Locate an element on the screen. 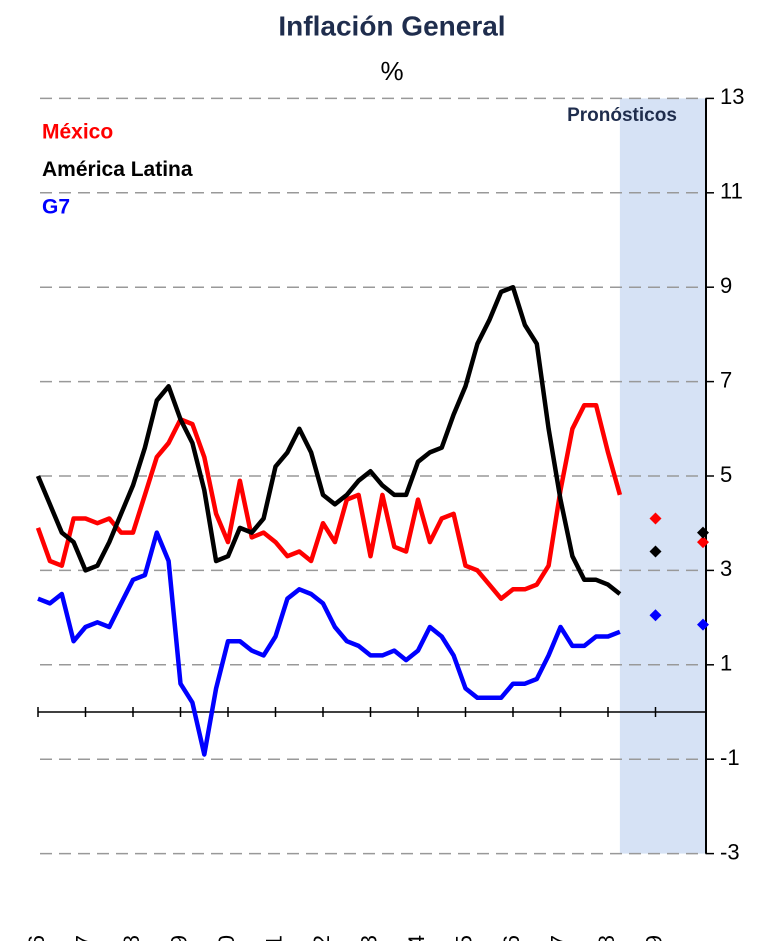  x-tick-label: 2006 is located at coordinates (36, 938).